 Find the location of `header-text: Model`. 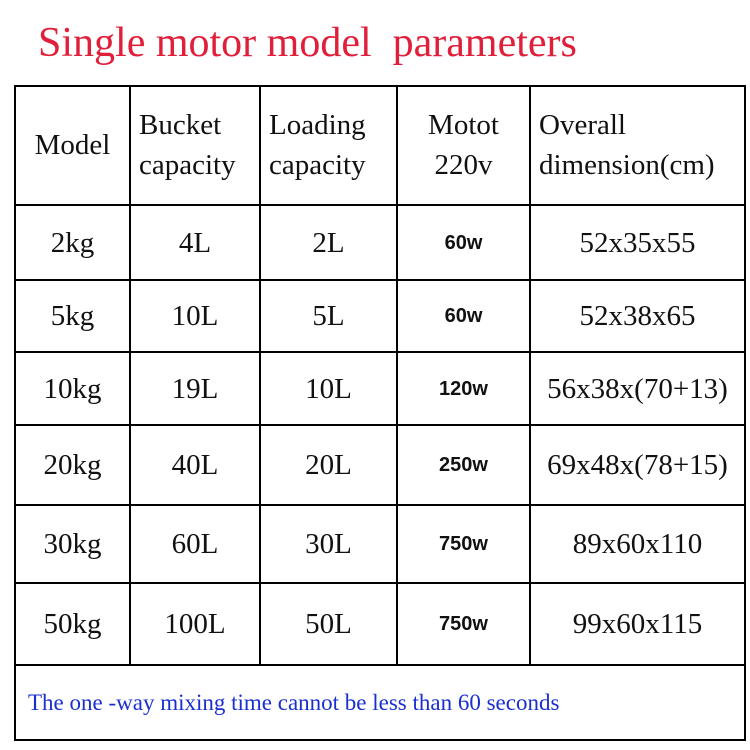

header-text: Model is located at coordinates (72, 145).